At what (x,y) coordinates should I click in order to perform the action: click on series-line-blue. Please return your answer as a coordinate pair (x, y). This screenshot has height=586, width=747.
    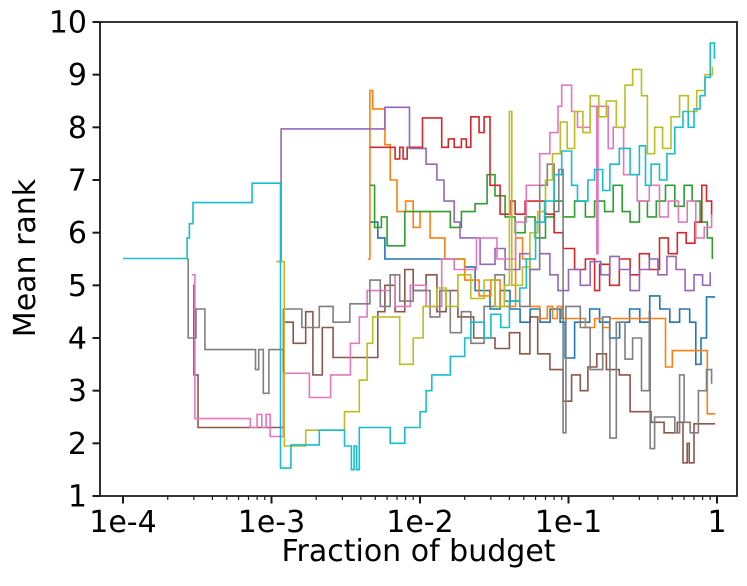
    Looking at the image, I should click on (542, 293).